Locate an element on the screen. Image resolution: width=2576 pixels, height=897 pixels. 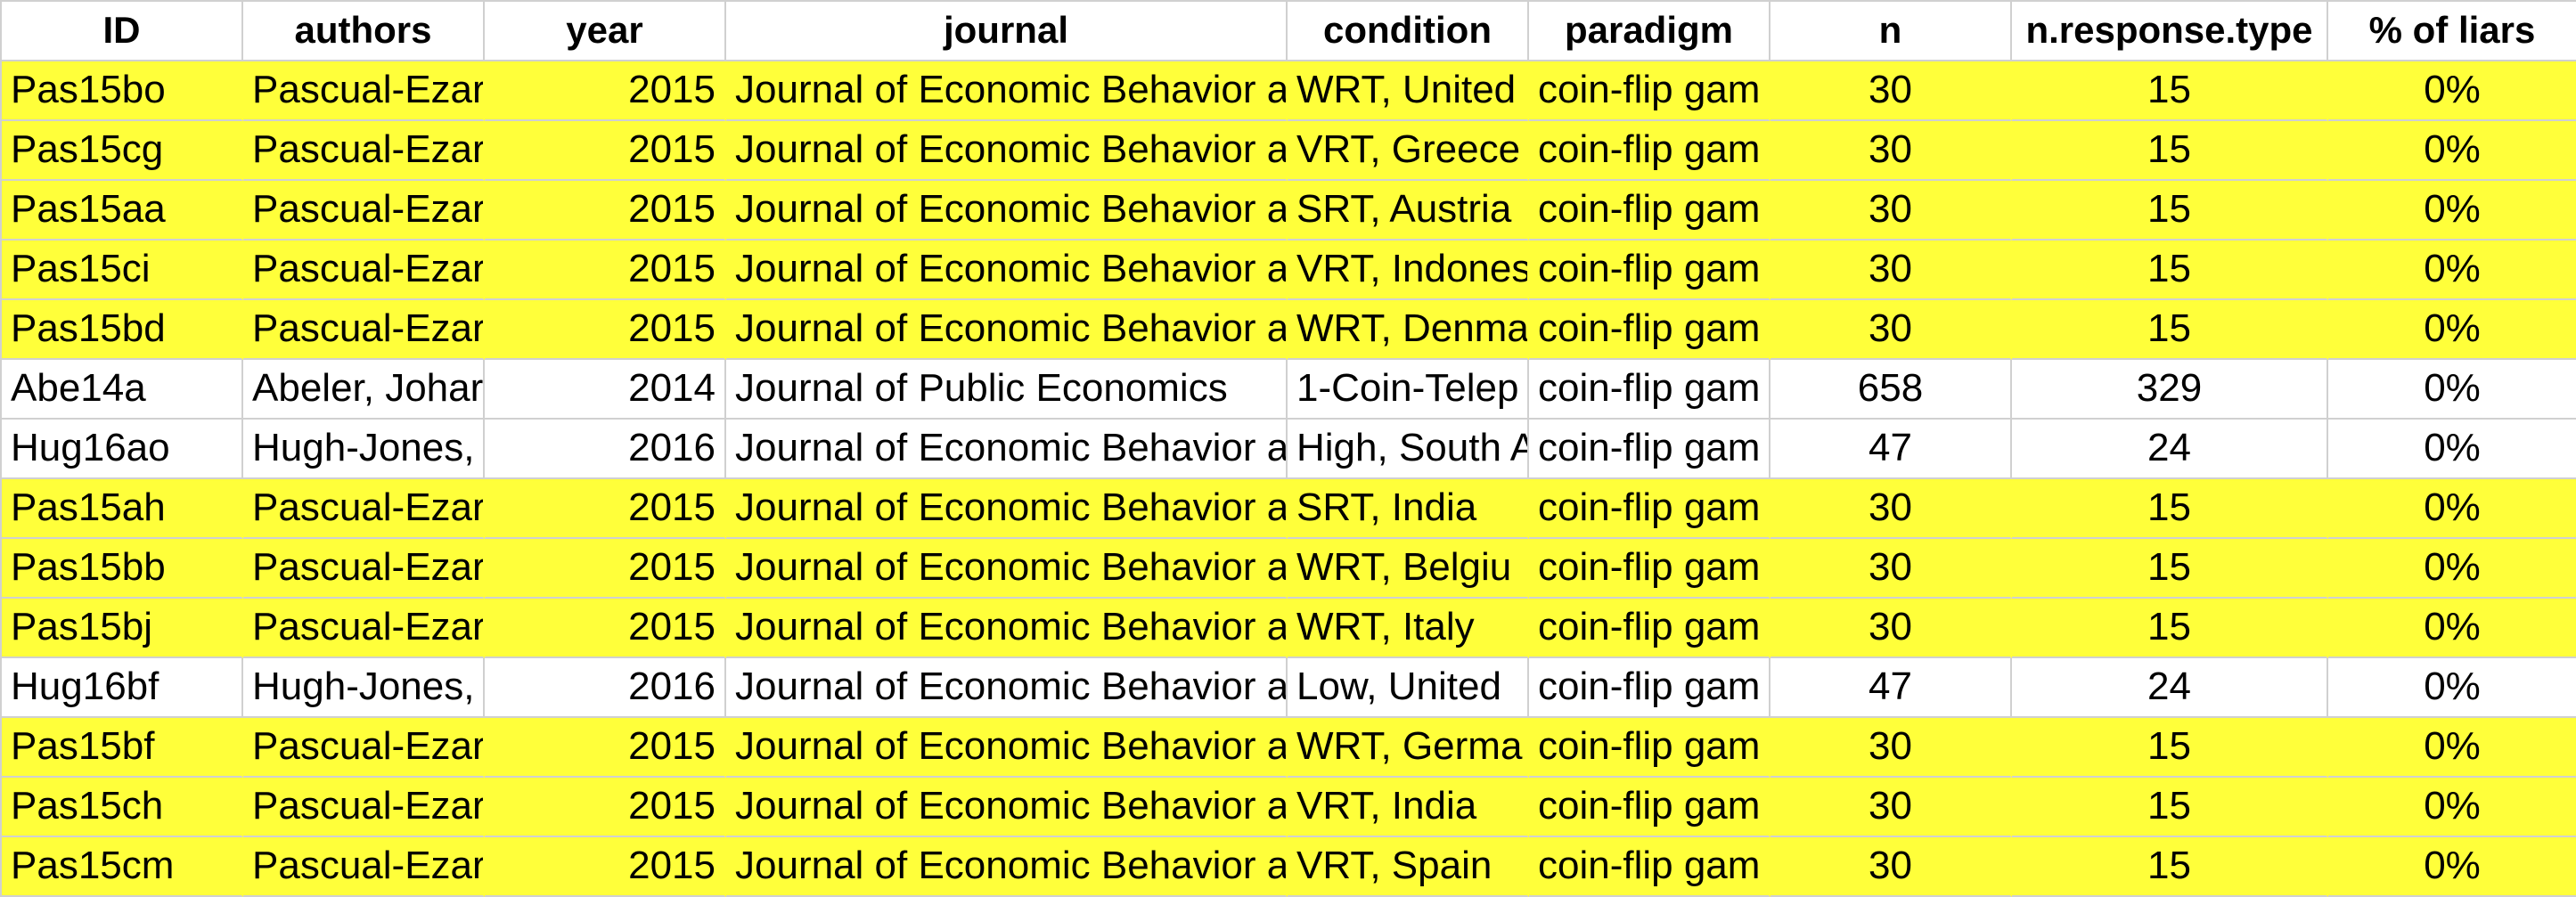
column-header-n-response-type: n.response.type is located at coordinates (2170, 31).